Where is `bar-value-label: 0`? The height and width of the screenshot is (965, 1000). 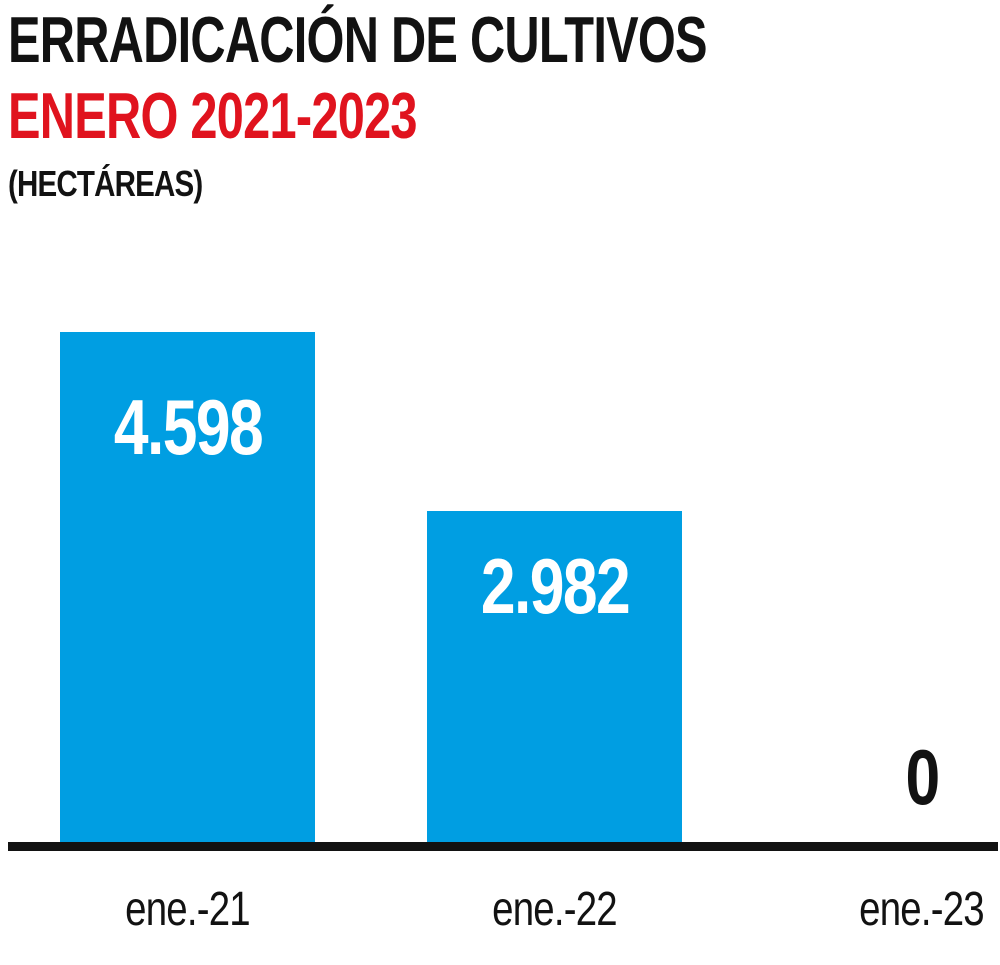 bar-value-label: 0 is located at coordinates (922, 777).